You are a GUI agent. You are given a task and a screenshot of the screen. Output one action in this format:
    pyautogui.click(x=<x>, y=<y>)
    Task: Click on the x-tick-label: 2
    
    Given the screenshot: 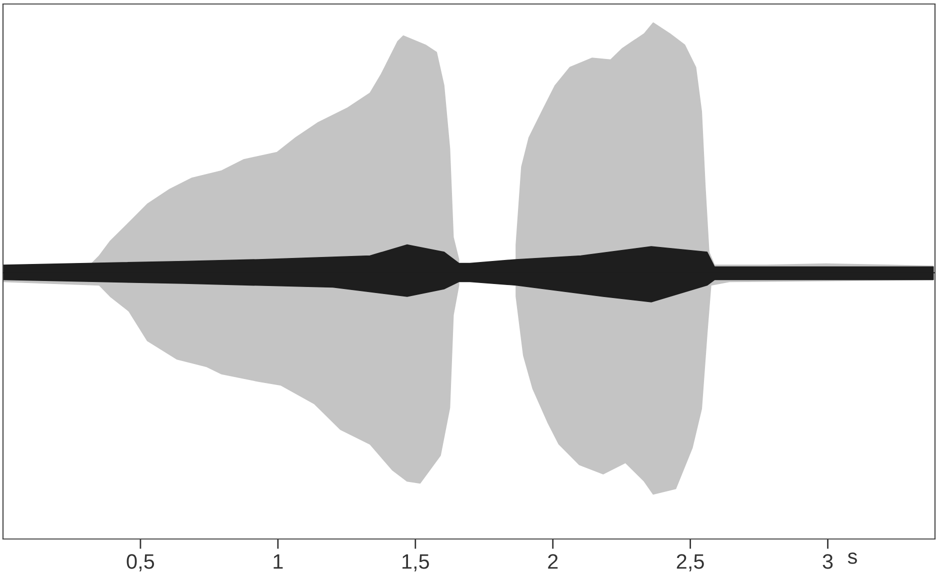 What is the action you would take?
    pyautogui.click(x=553, y=561)
    